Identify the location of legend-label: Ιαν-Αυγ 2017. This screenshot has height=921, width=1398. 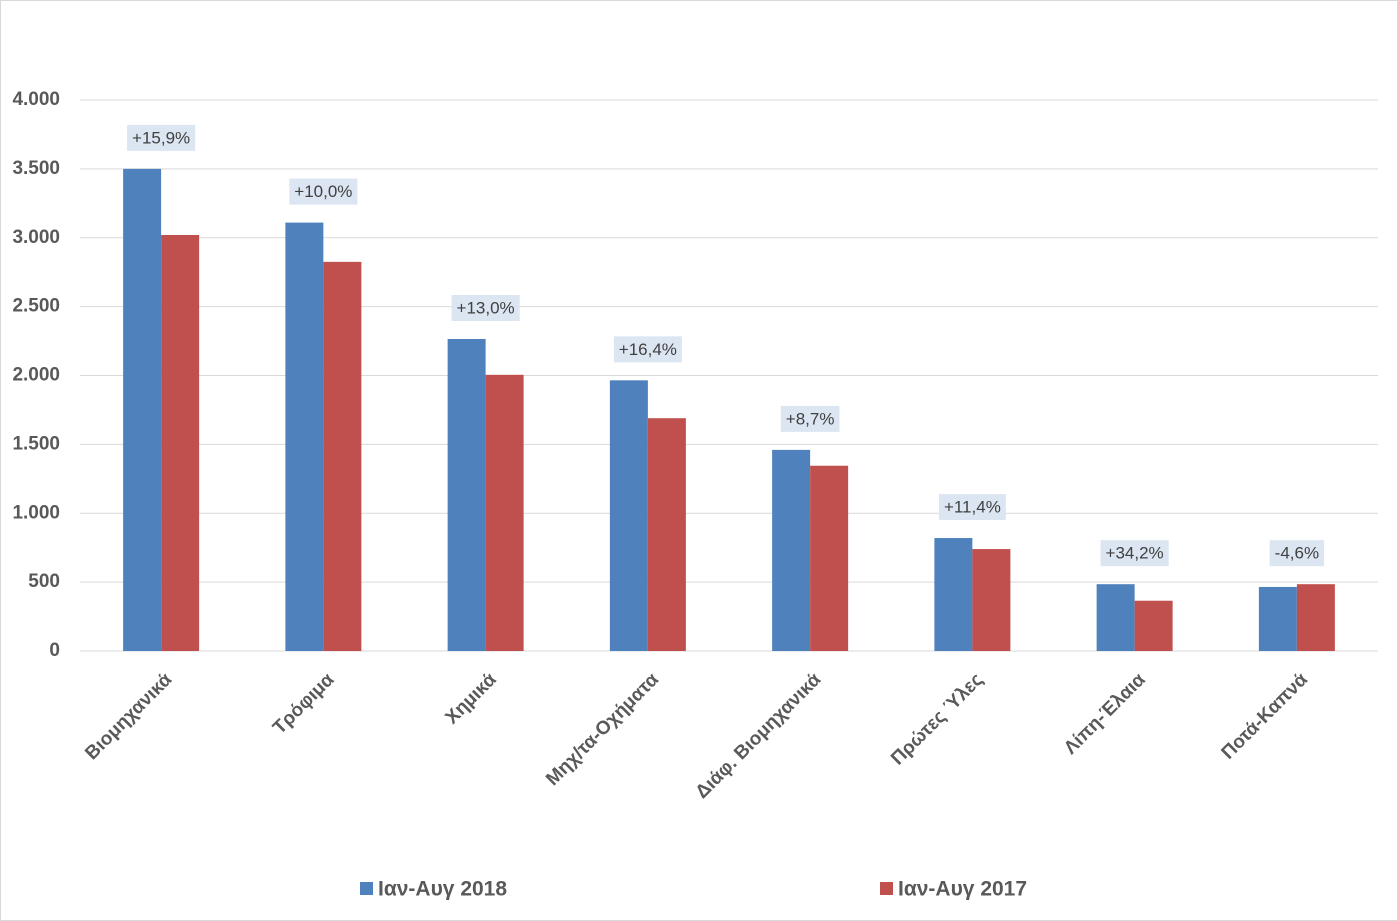
(962, 889).